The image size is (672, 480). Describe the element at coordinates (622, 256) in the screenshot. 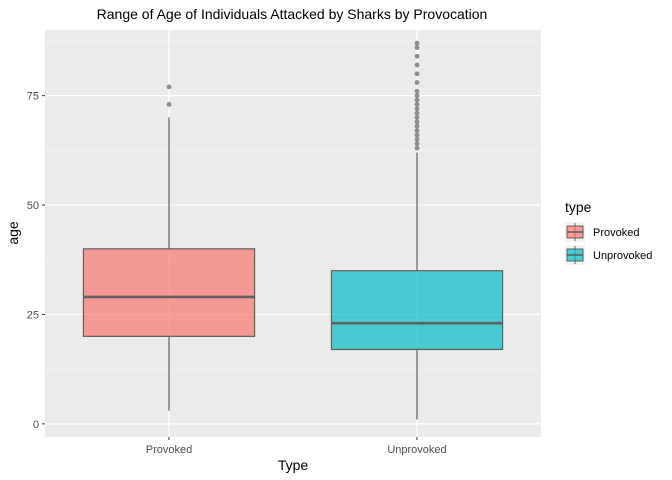

I see `legend-label: Unprovoked` at that location.